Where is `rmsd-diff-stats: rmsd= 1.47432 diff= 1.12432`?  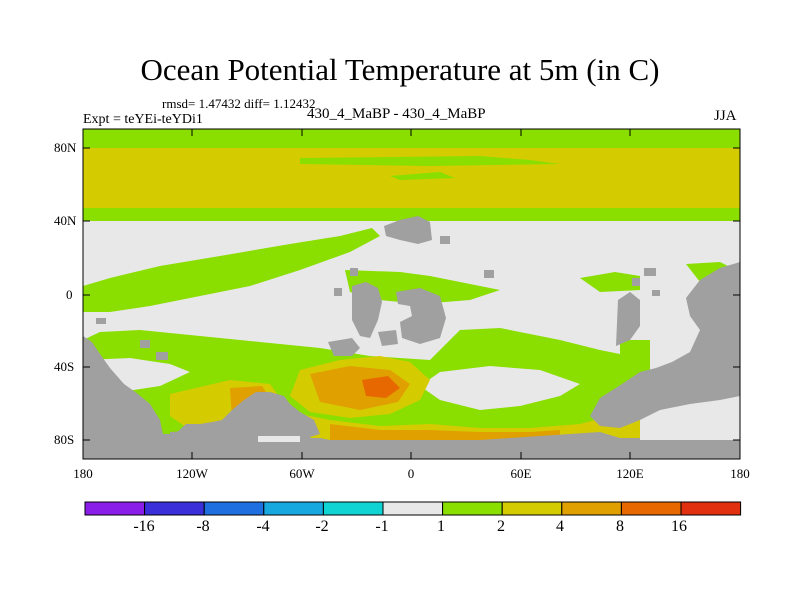 rmsd-diff-stats: rmsd= 1.47432 diff= 1.12432 is located at coordinates (239, 103).